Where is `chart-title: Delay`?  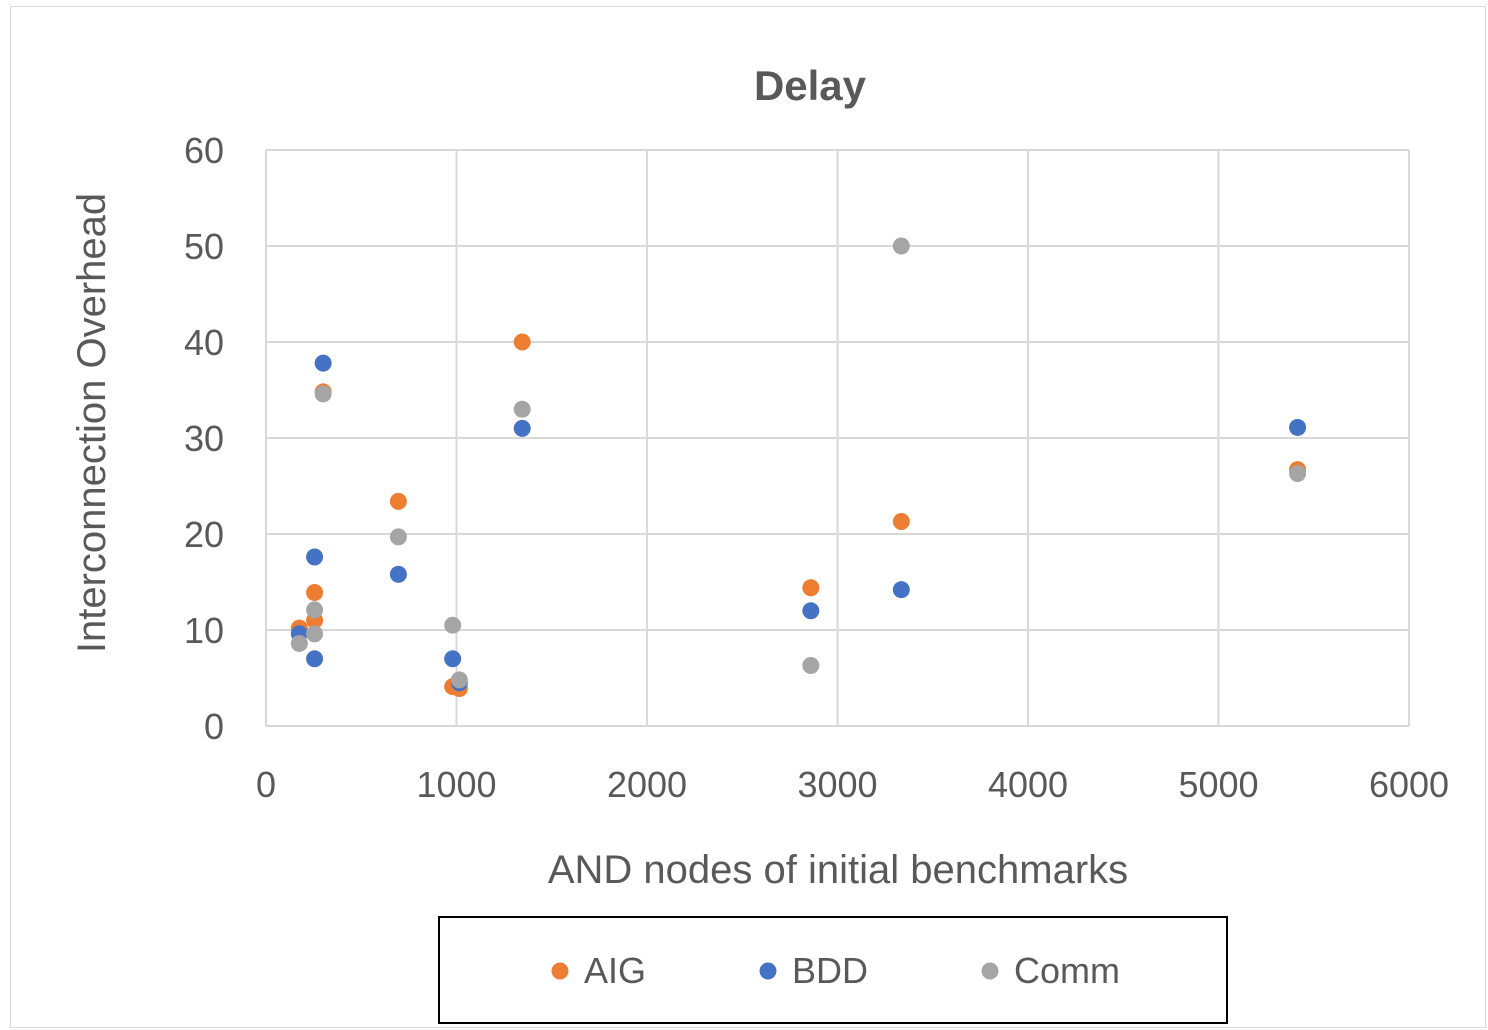 chart-title: Delay is located at coordinates (810, 85).